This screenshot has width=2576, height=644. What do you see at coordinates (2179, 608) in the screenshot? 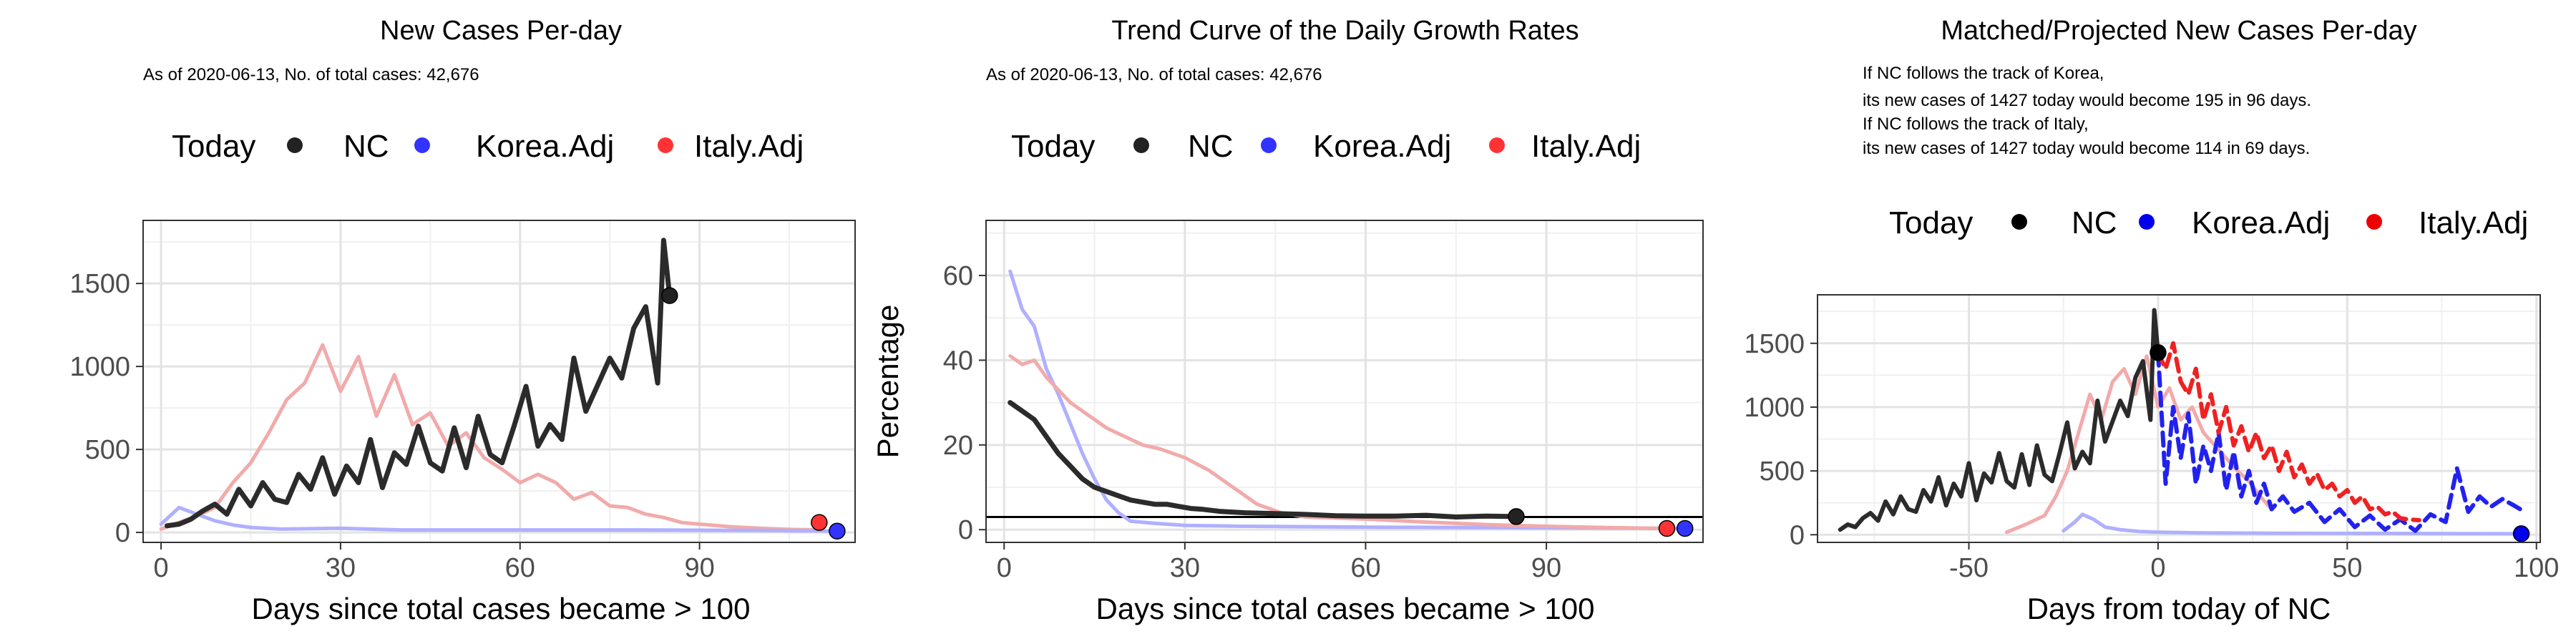
I see `x-axis-label: Days from today of NC` at bounding box center [2179, 608].